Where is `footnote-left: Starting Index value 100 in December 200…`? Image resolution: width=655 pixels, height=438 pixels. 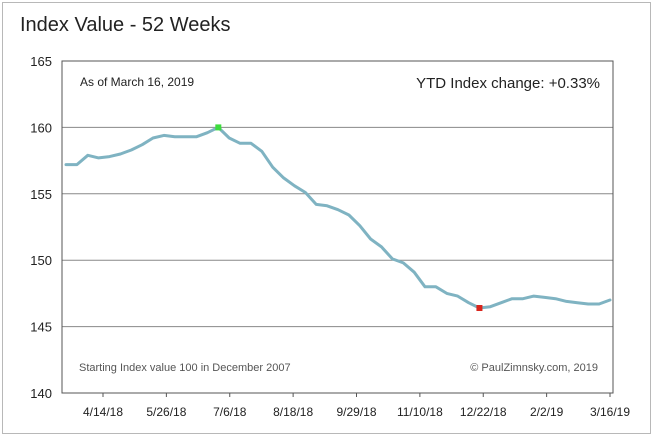
footnote-left: Starting Index value 100 in December 200… is located at coordinates (185, 368).